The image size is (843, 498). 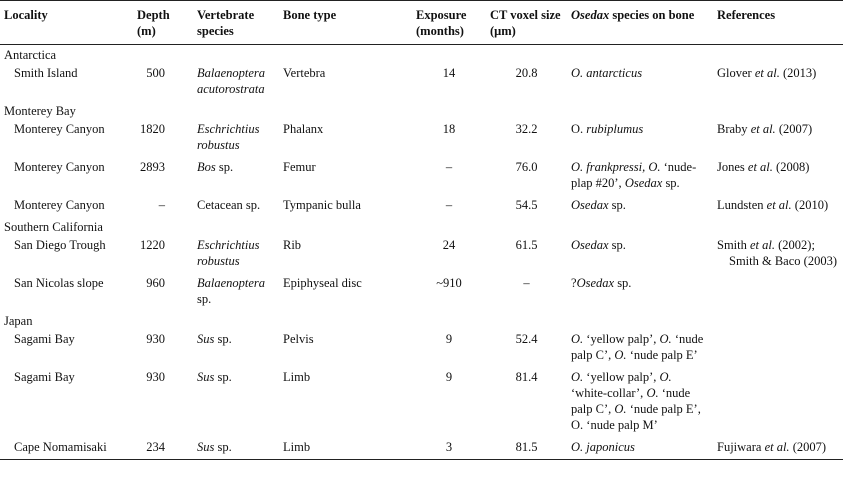 I want to click on bone-type: Femur, so click(x=345, y=176).